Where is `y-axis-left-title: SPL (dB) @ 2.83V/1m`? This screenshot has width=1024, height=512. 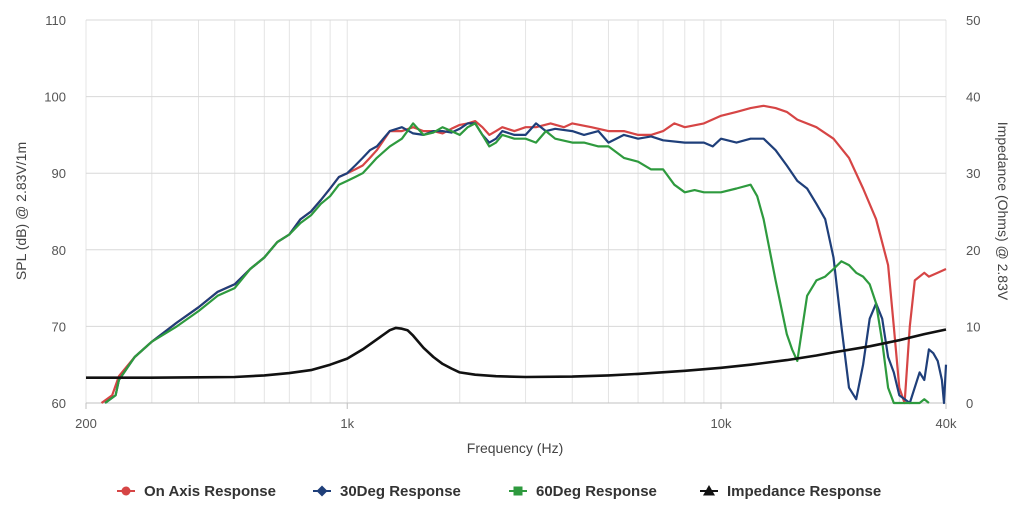
y-axis-left-title: SPL (dB) @ 2.83V/1m is located at coordinates (21, 211).